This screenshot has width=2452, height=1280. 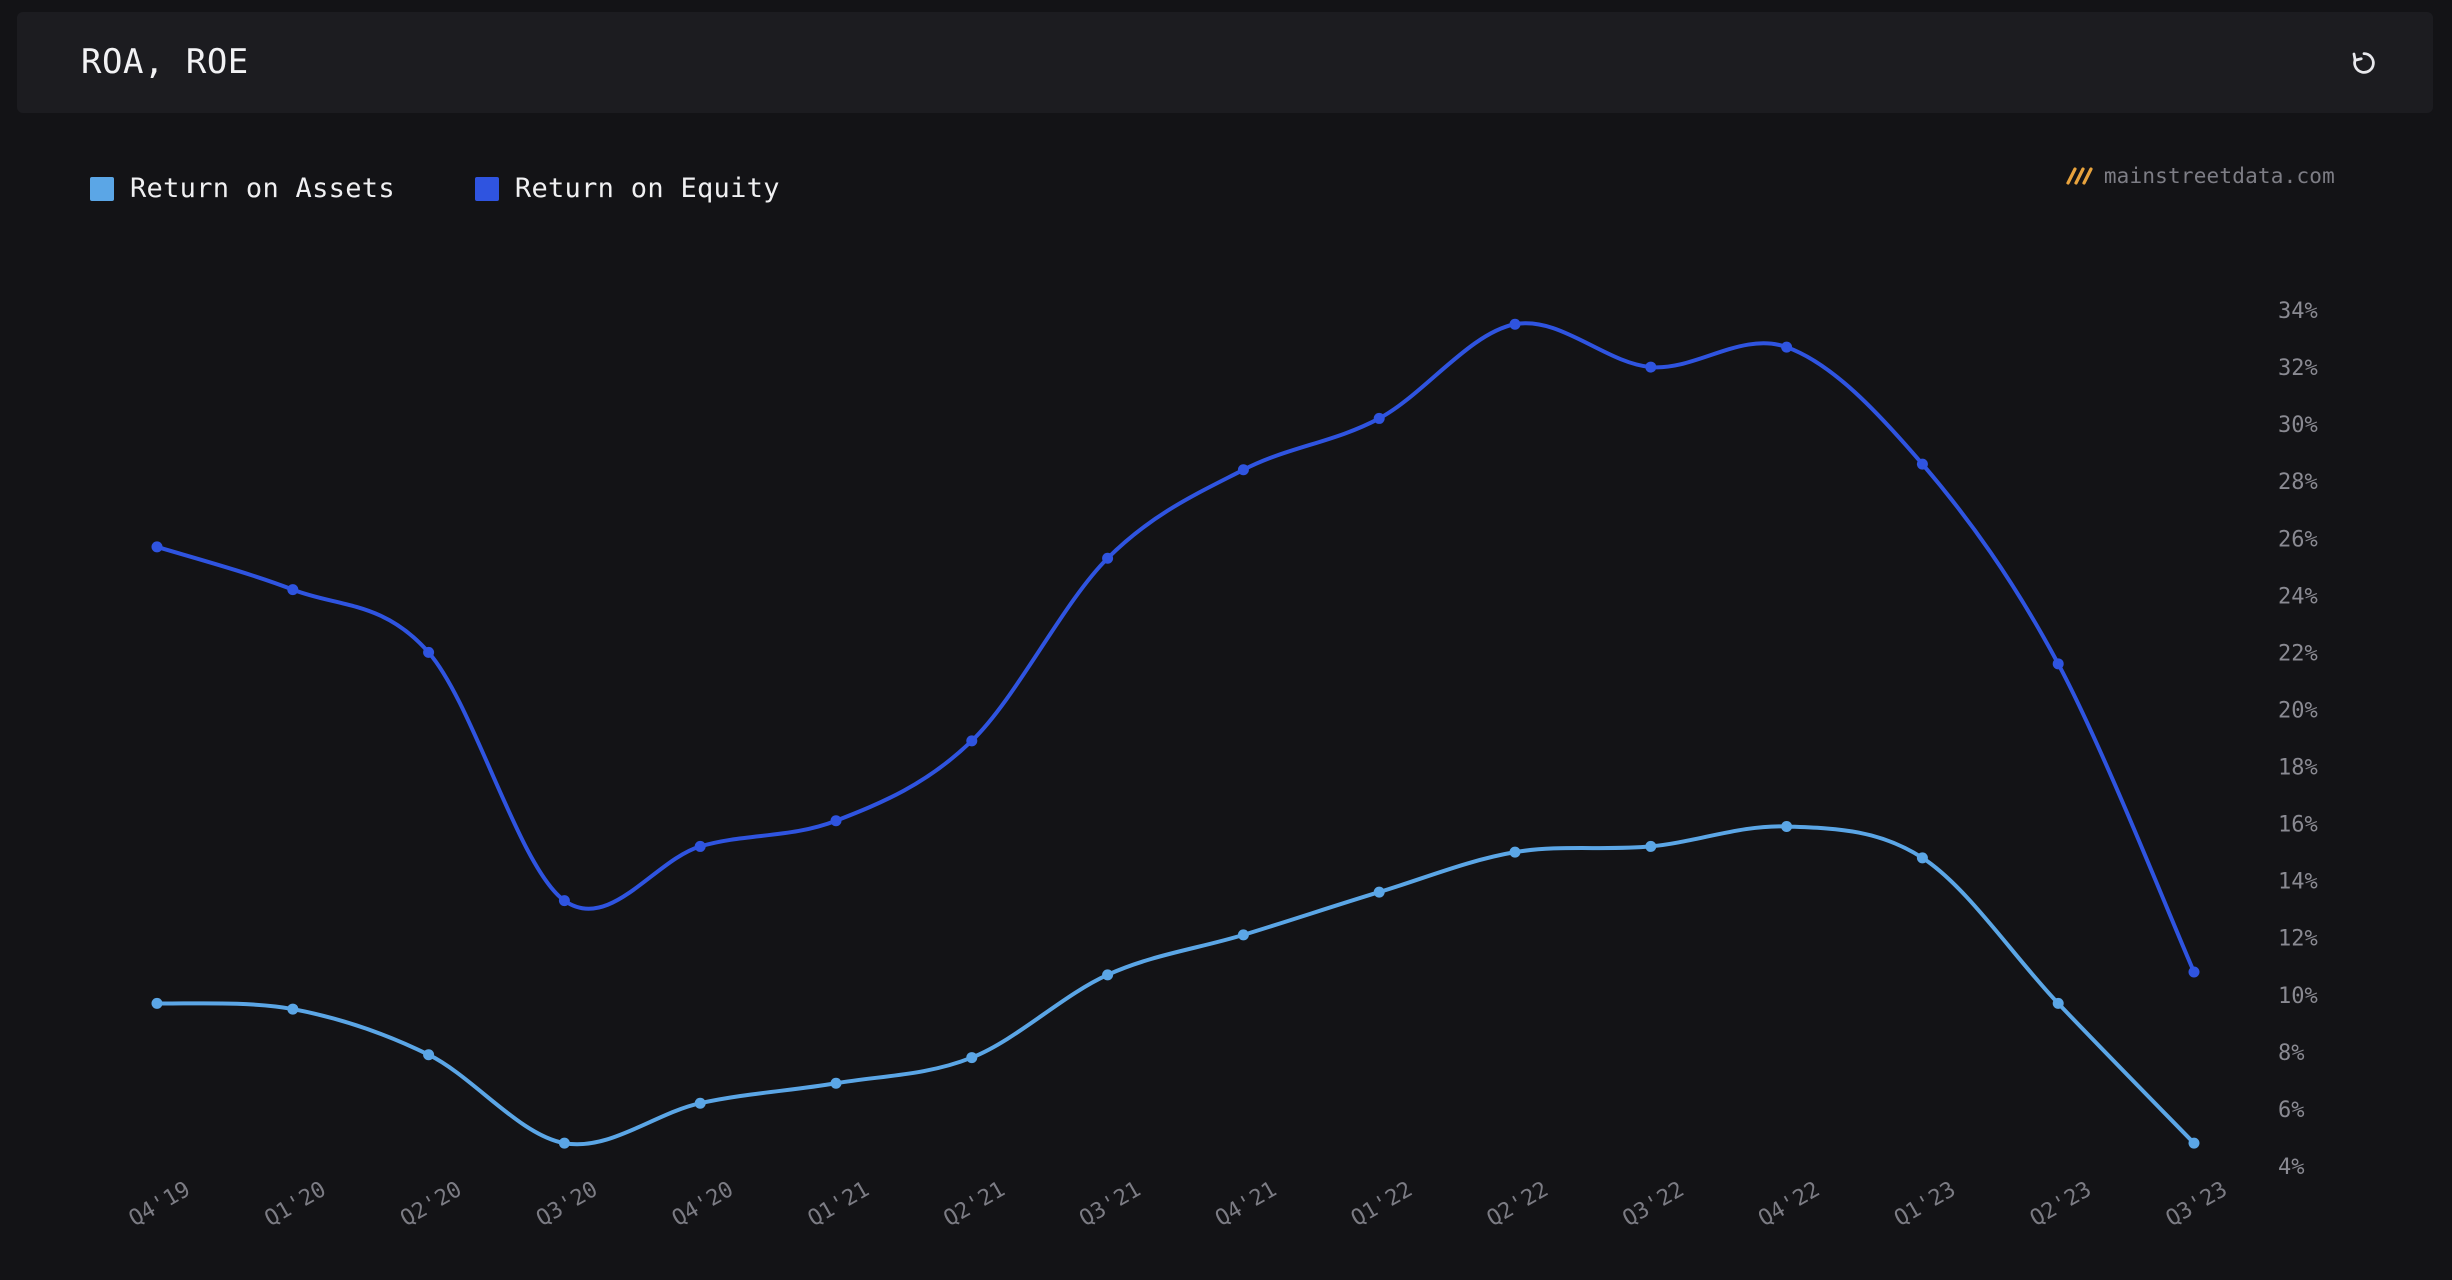 I want to click on reset-zoom-button, so click(x=2364, y=63).